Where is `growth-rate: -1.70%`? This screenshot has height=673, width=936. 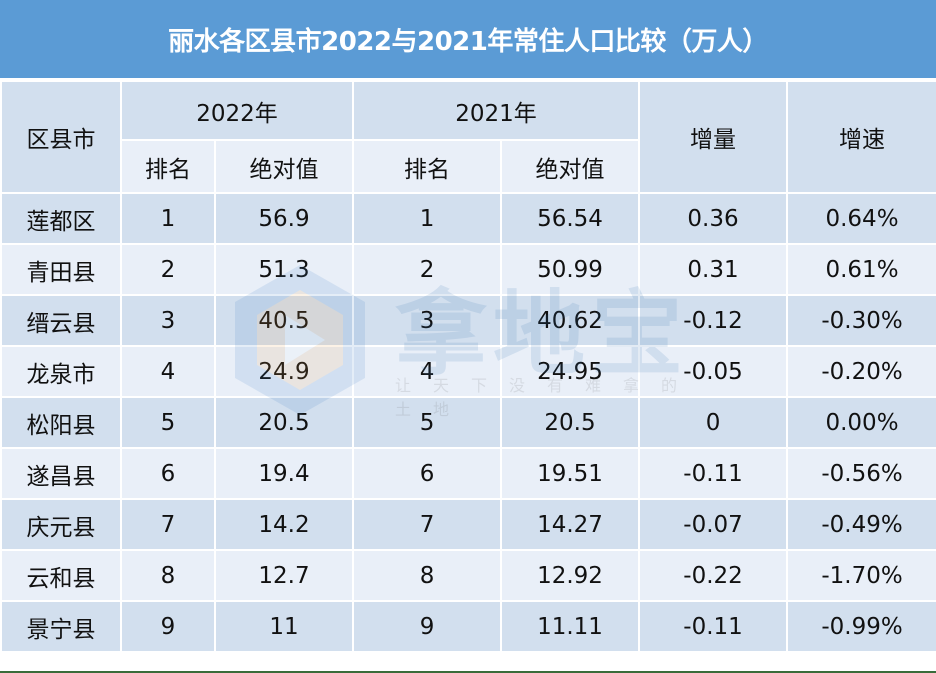
growth-rate: -1.70% is located at coordinates (861, 575).